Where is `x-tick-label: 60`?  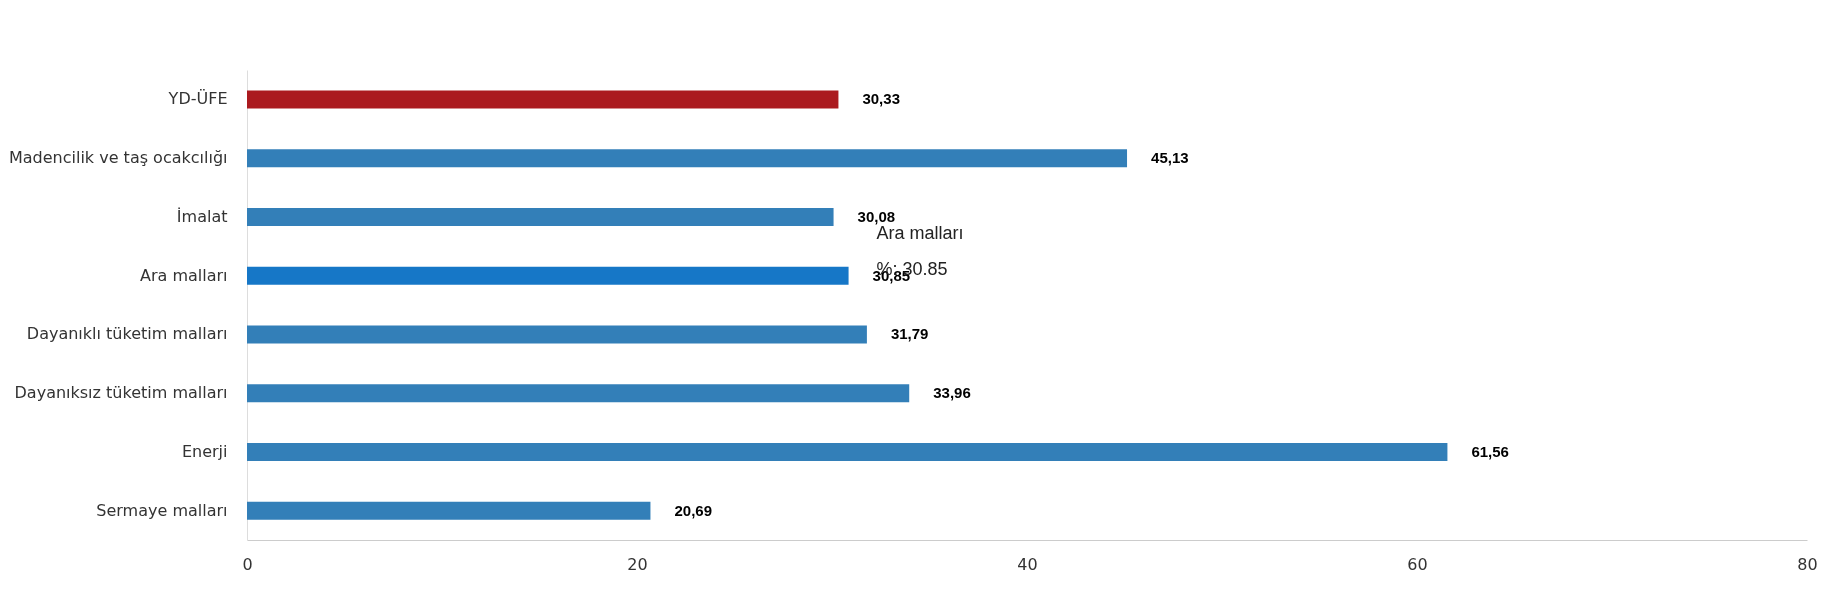
x-tick-label: 60 is located at coordinates (1417, 564).